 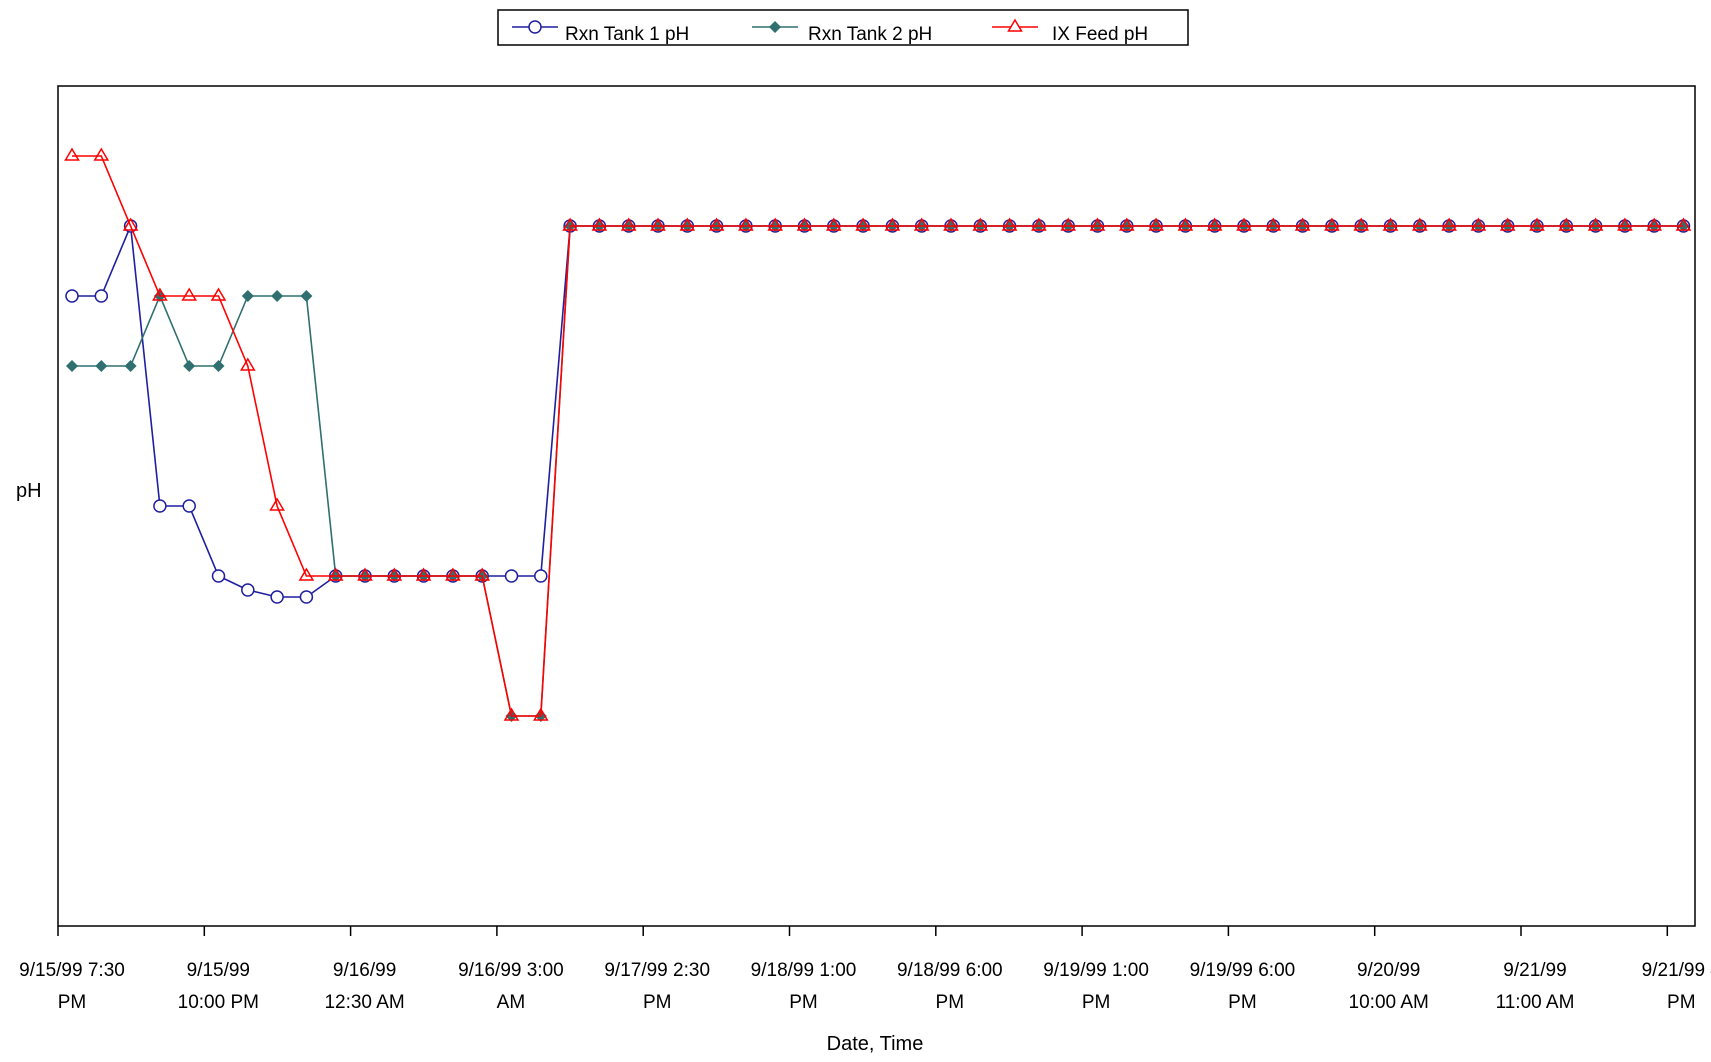 I want to click on x-tick-label: 9/15/99 7:30 PM, so click(x=72, y=986).